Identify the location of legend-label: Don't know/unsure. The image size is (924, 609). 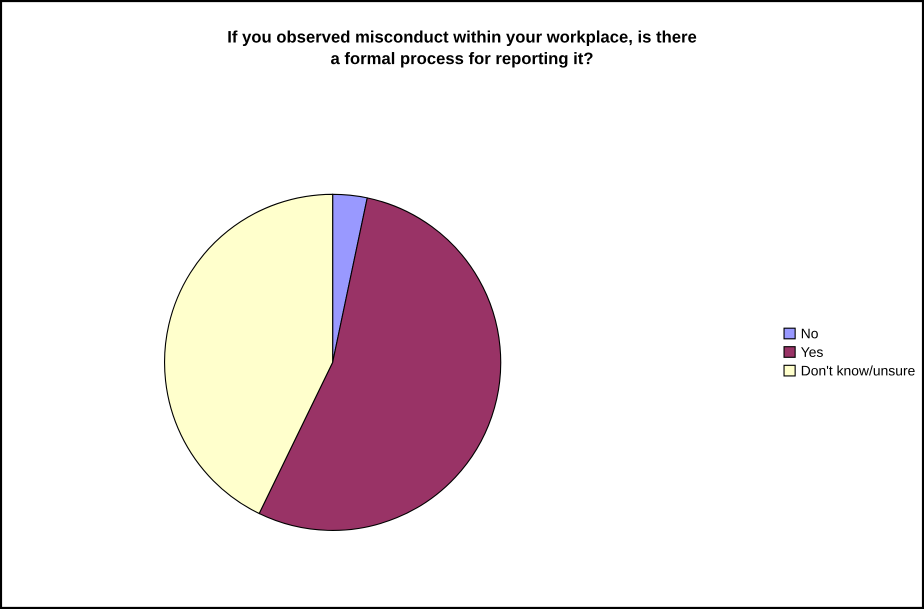
(858, 370).